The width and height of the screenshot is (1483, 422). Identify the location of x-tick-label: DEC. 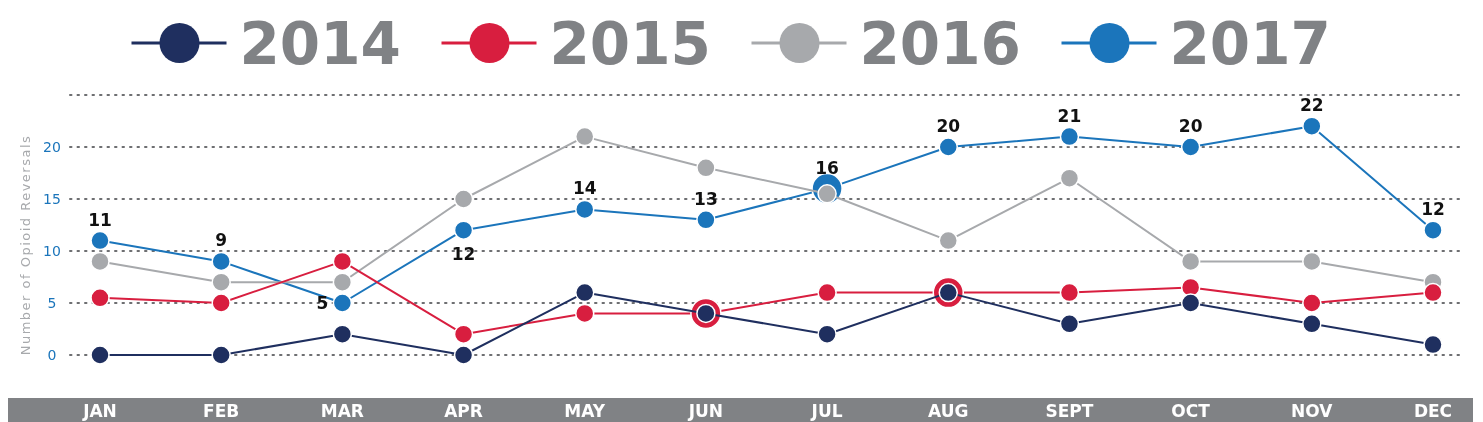
(1433, 411).